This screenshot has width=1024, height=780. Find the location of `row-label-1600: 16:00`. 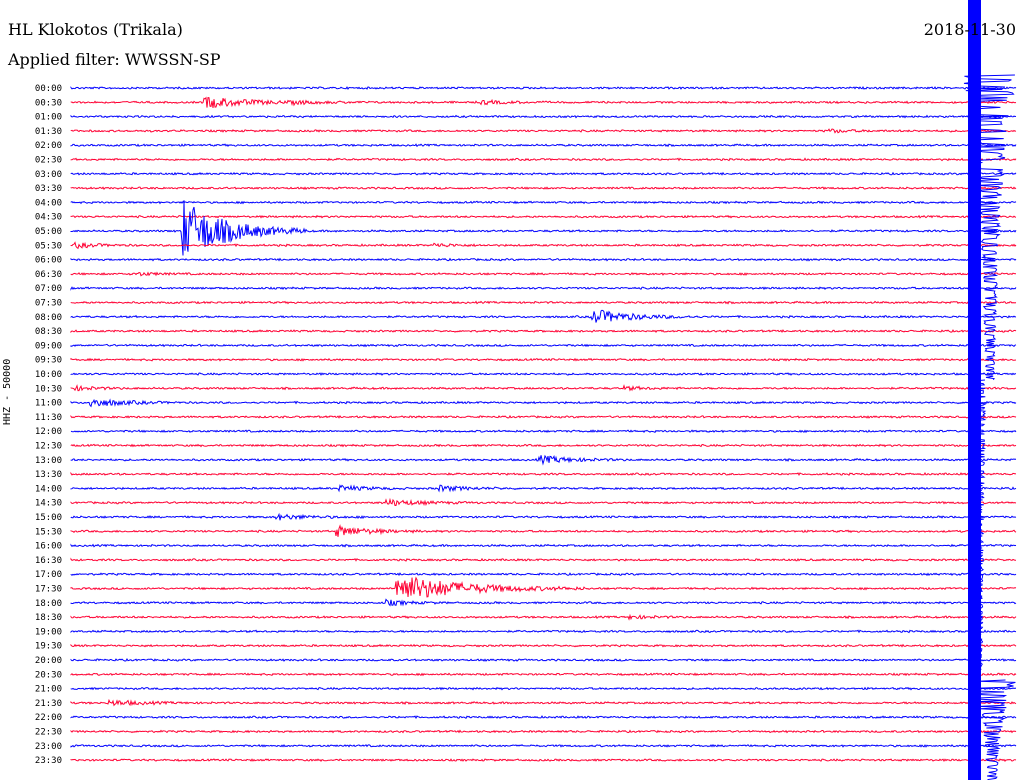

row-label-1600: 16:00 is located at coordinates (48, 547).